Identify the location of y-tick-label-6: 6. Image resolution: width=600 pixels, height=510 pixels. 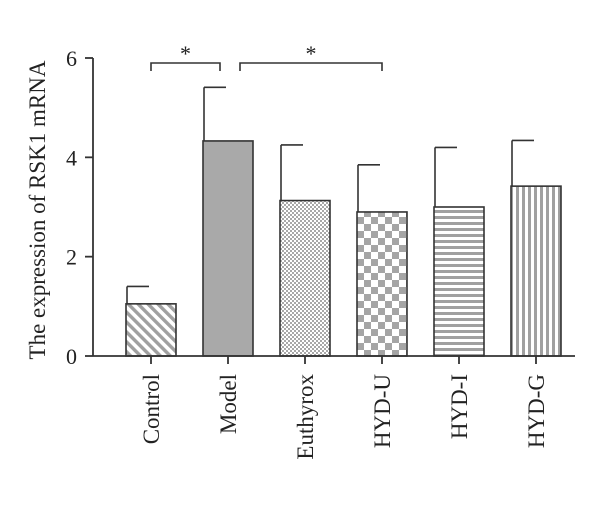
(71, 58).